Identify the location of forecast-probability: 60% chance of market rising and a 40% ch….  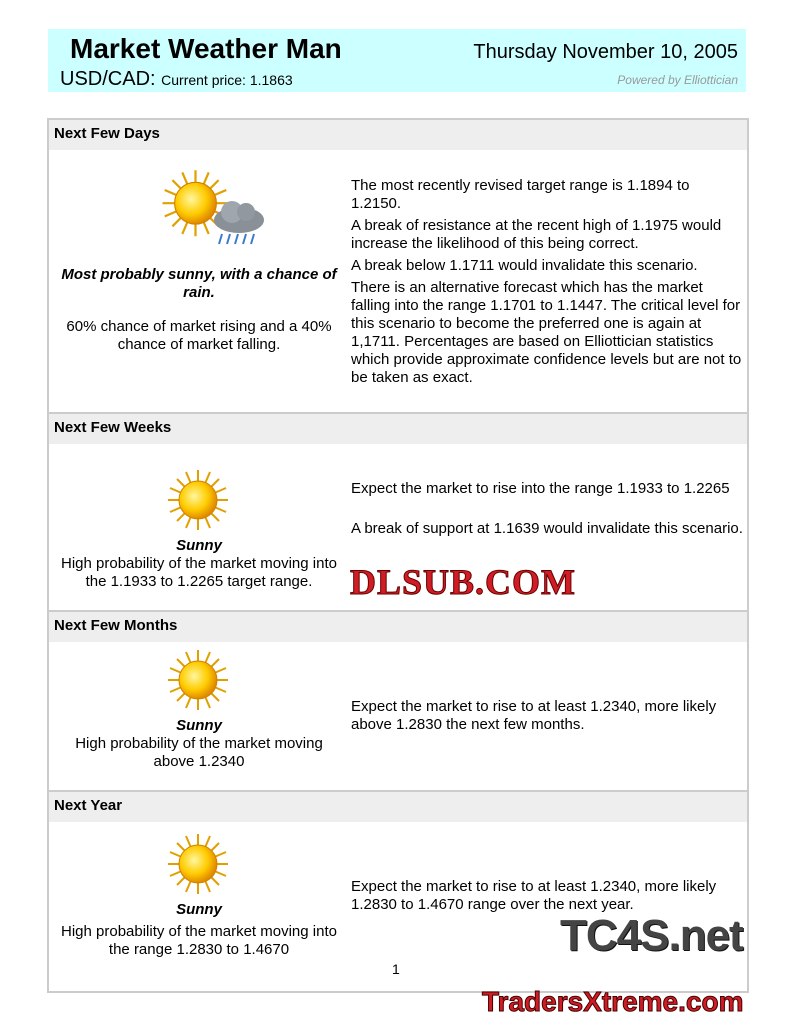
(199, 335).